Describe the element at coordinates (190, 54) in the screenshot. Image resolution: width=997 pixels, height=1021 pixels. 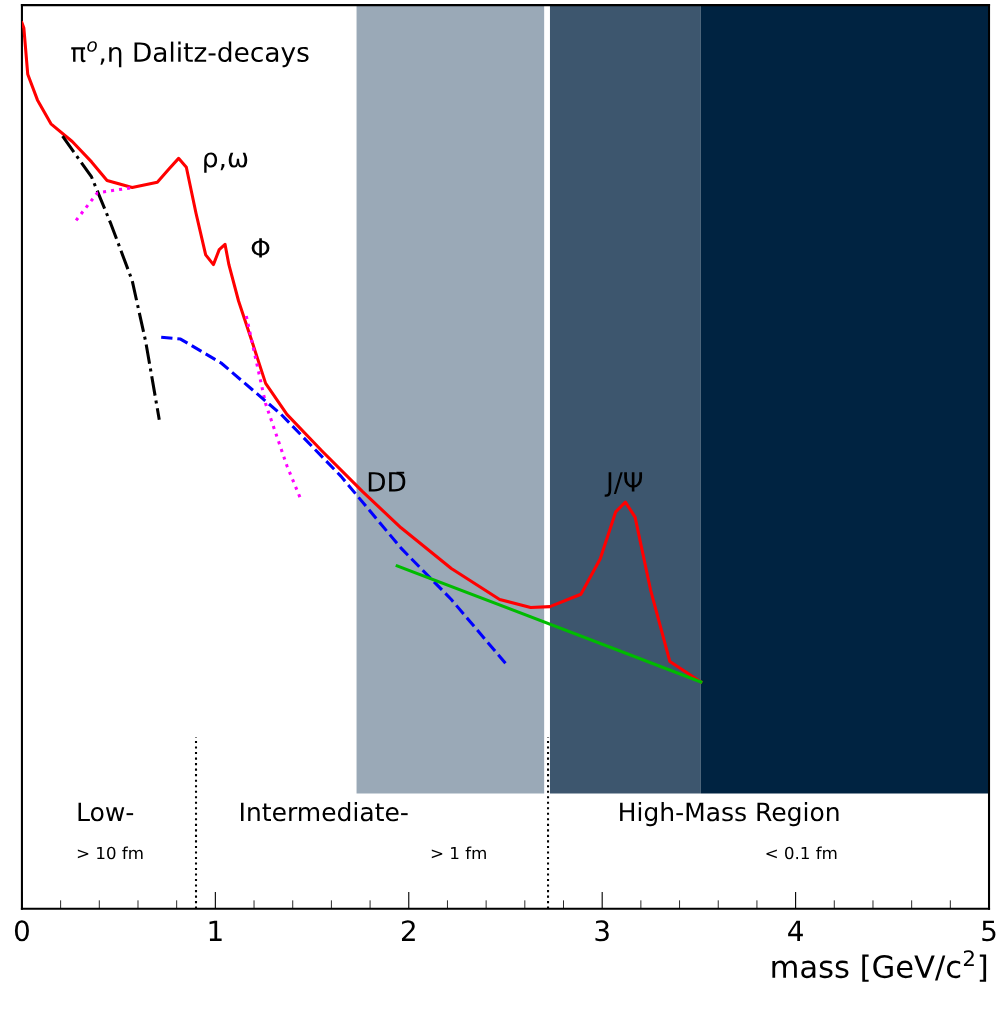
I see `annotation: π$^{o}$,η Dalitz-decays` at that location.